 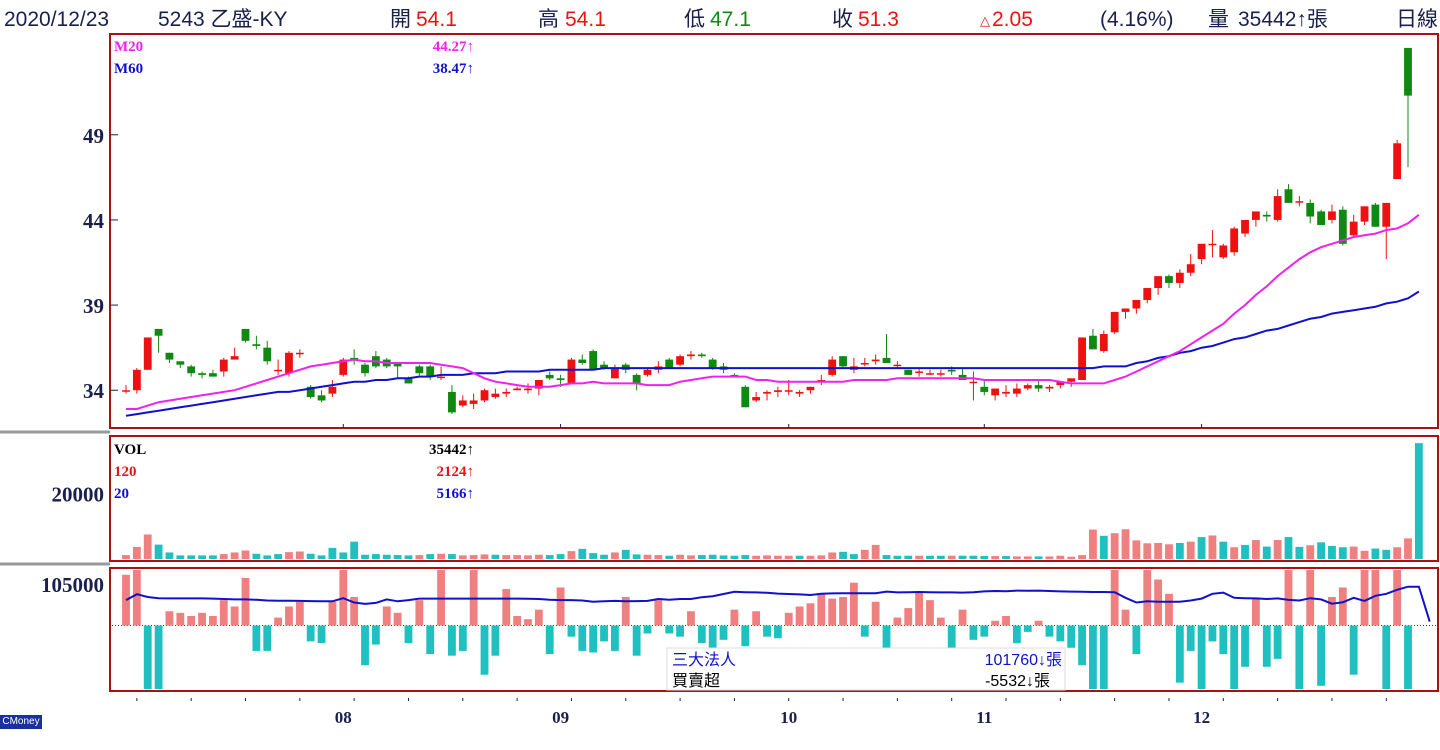 What do you see at coordinates (548, 19) in the screenshot?
I see `header-high-label: 高` at bounding box center [548, 19].